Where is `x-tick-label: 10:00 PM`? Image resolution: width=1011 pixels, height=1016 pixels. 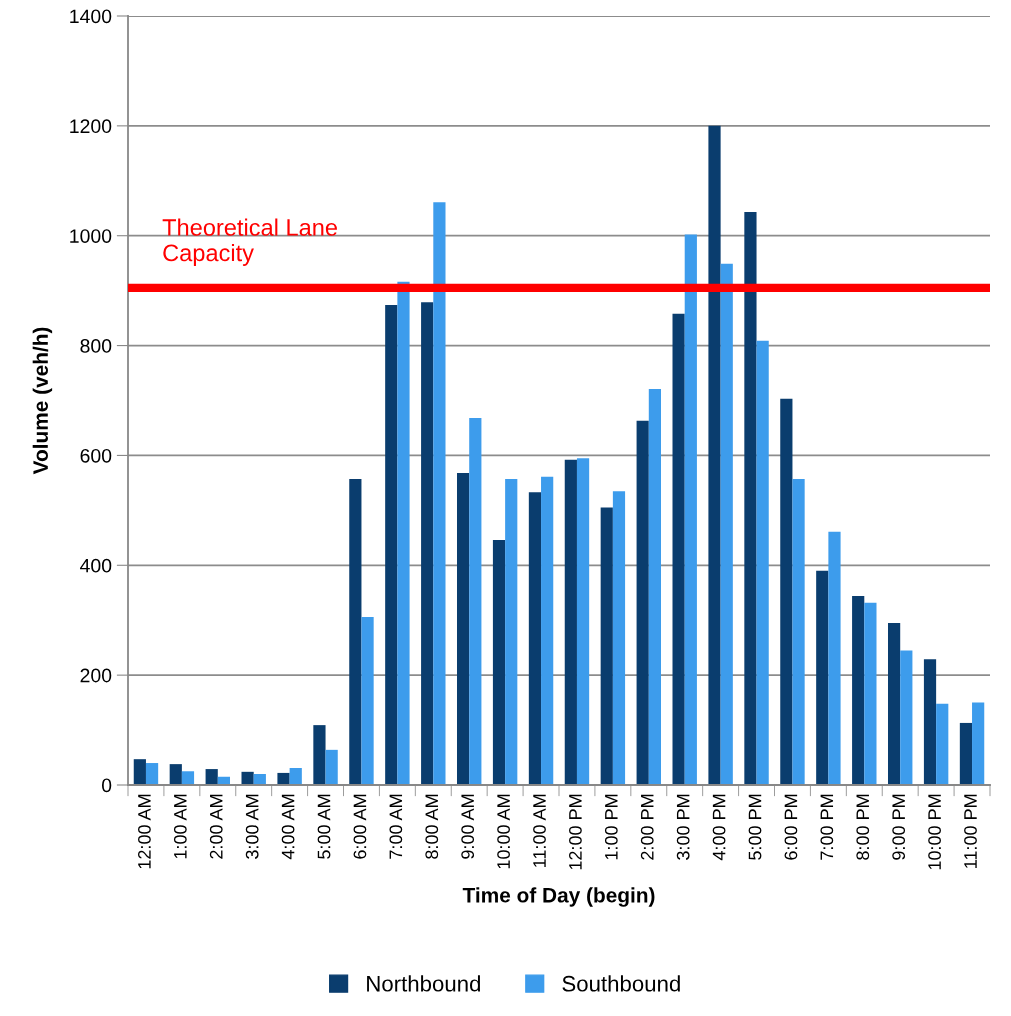 x-tick-label: 10:00 PM is located at coordinates (934, 832).